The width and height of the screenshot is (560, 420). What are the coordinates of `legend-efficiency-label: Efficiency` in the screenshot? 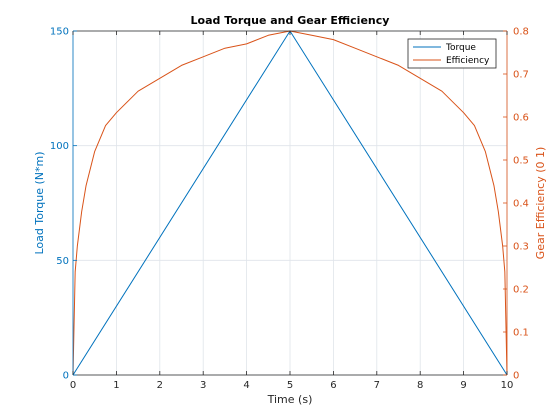 It's located at (468, 61).